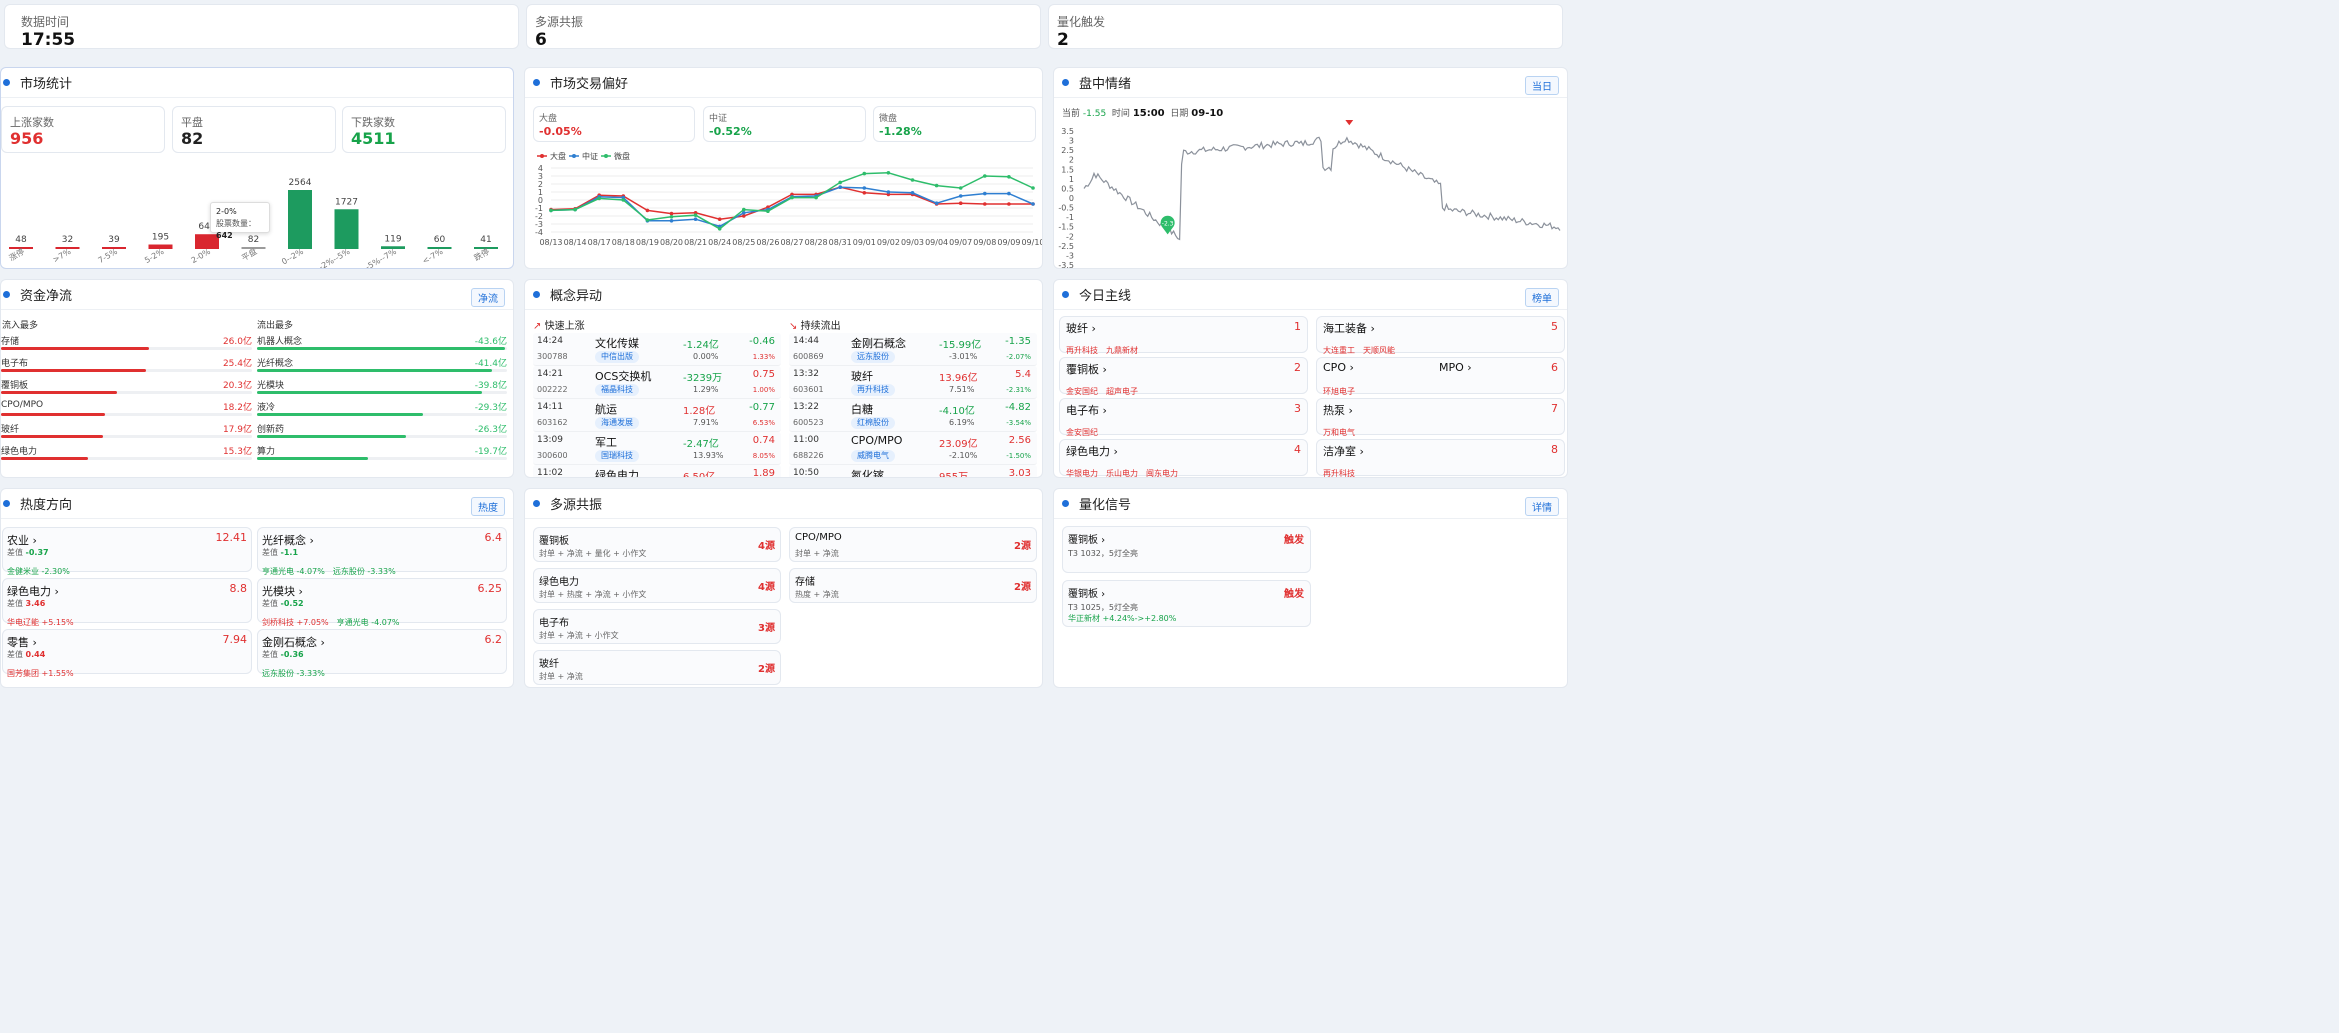 The width and height of the screenshot is (2339, 1033). I want to click on flow-row: 液冷 -29.3亿, so click(382, 411).